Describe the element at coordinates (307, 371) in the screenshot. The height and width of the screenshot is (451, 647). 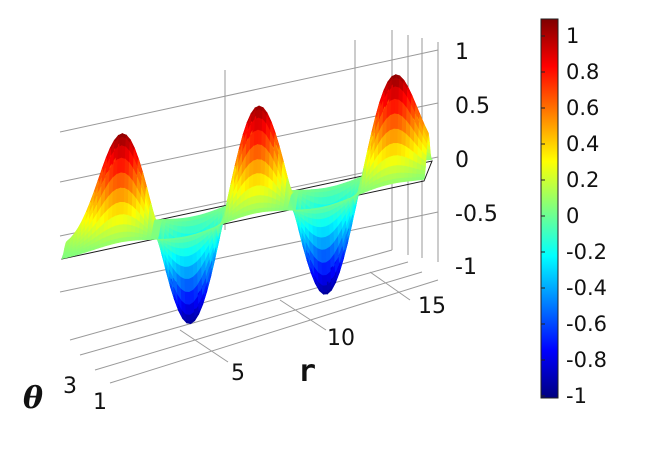
I see `r-axis-label: r` at that location.